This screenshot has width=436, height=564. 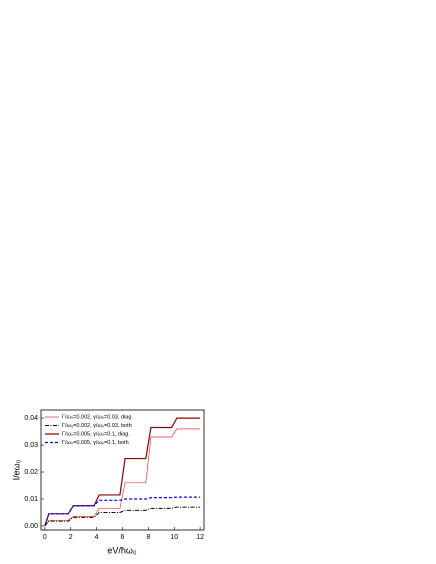 What do you see at coordinates (31, 445) in the screenshot?
I see `y-tick-label: 0.03` at bounding box center [31, 445].